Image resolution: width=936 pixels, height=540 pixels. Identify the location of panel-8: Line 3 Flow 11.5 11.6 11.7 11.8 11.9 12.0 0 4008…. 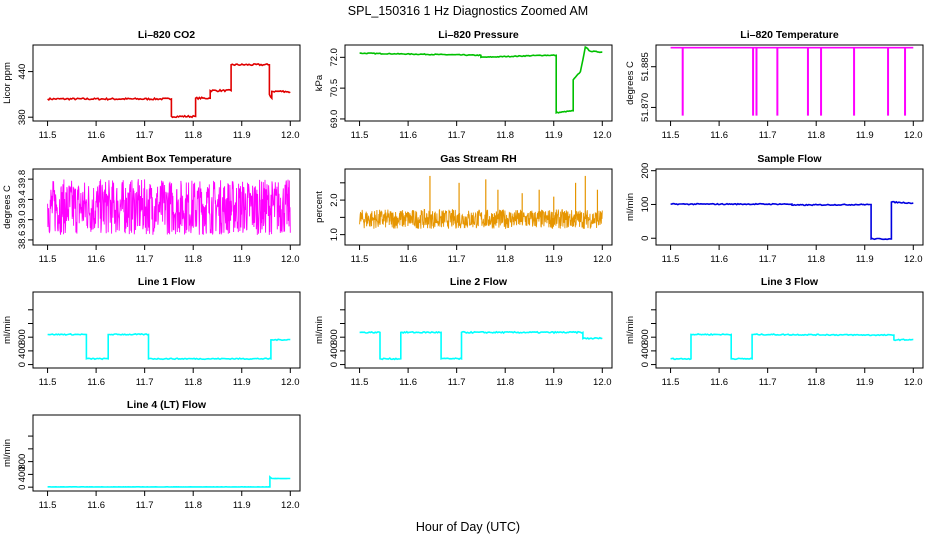
(774, 332).